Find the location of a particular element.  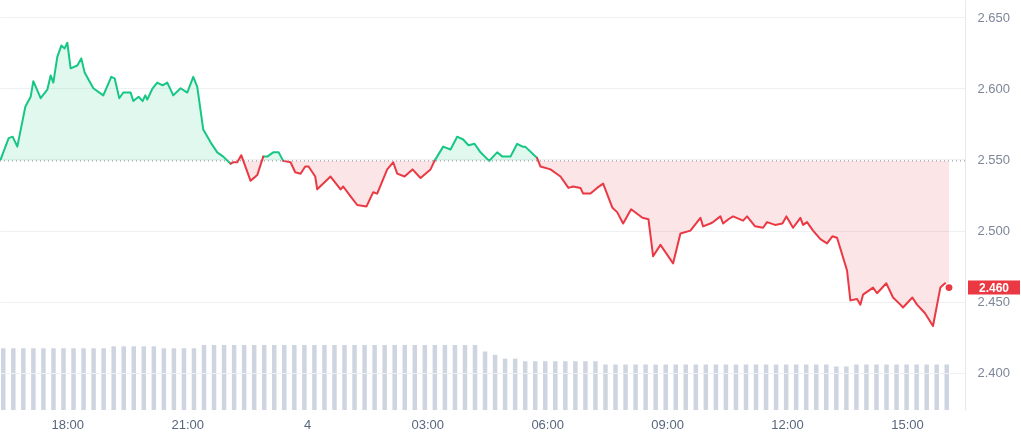

y-tick-label: 2.400 is located at coordinates (994, 373).